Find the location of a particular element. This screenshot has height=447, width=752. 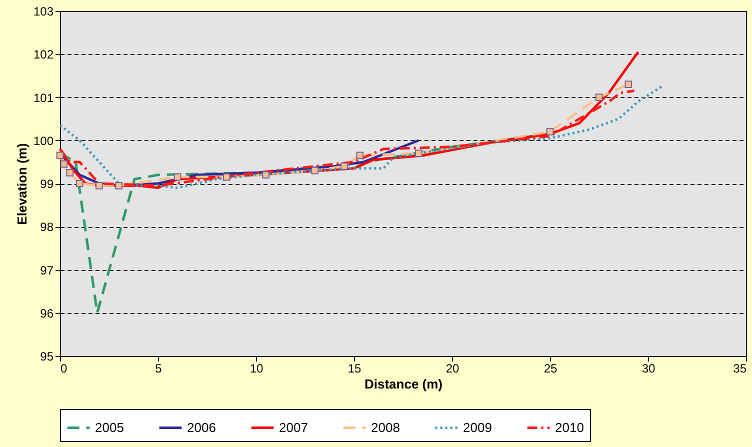

y-tick-label: 95 is located at coordinates (47, 357).